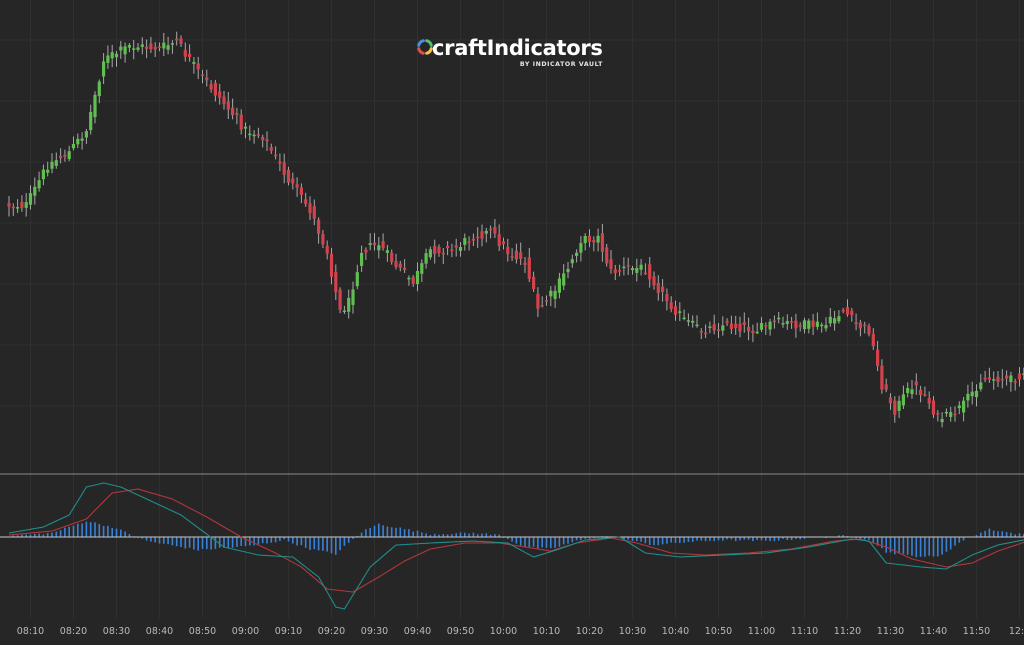  Describe the element at coordinates (761, 631) in the screenshot. I see `time-tick-label: 11:00` at that location.